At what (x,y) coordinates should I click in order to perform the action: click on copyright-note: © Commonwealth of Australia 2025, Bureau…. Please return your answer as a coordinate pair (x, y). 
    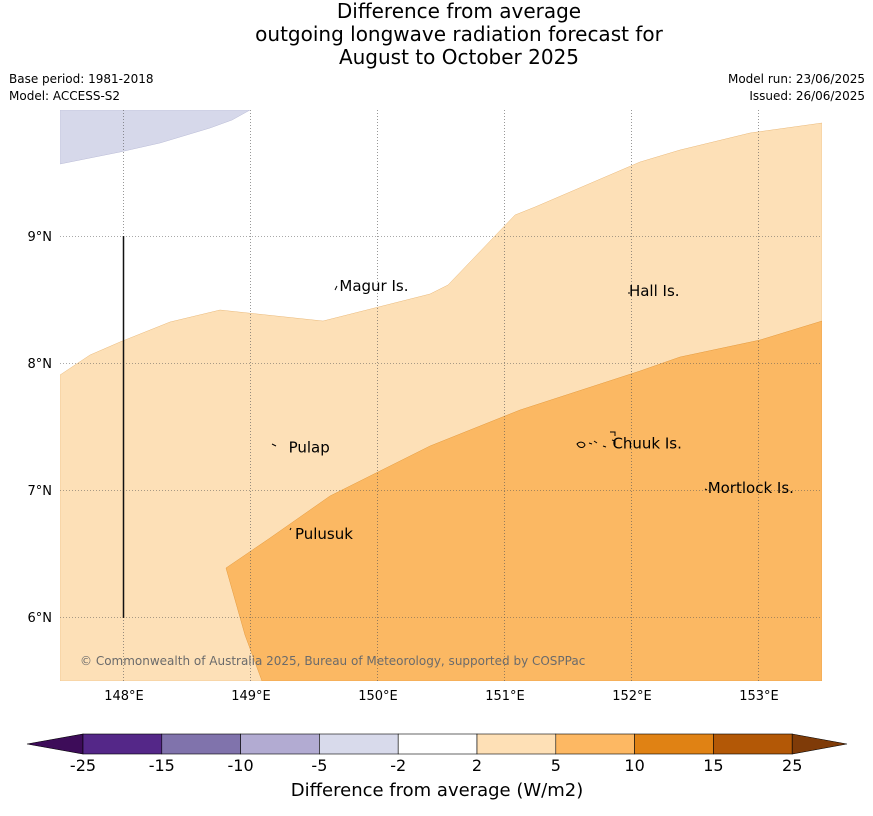
    Looking at the image, I should click on (332, 661).